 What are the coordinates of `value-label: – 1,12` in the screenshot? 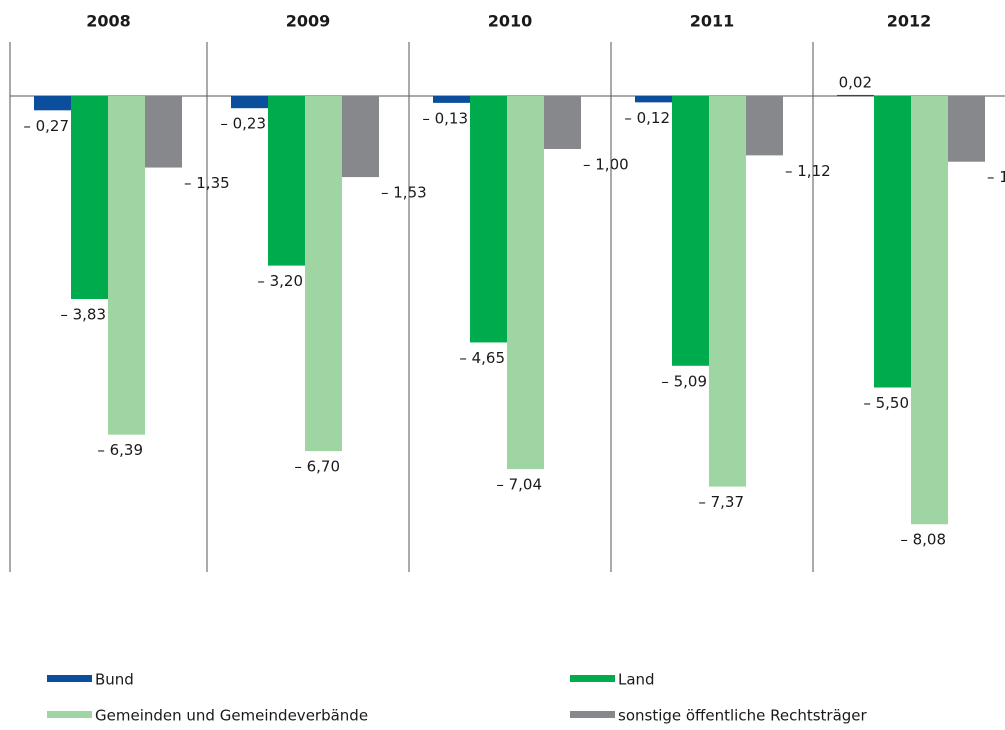 It's located at (808, 171).